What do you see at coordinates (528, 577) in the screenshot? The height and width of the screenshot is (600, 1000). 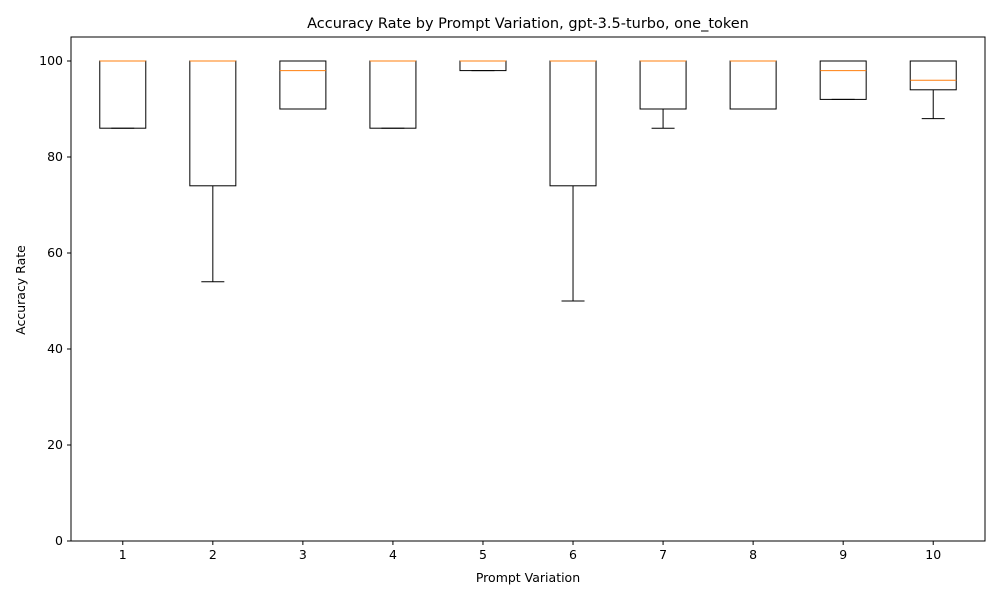 I see `x-axis-label: Prompt Variation` at bounding box center [528, 577].